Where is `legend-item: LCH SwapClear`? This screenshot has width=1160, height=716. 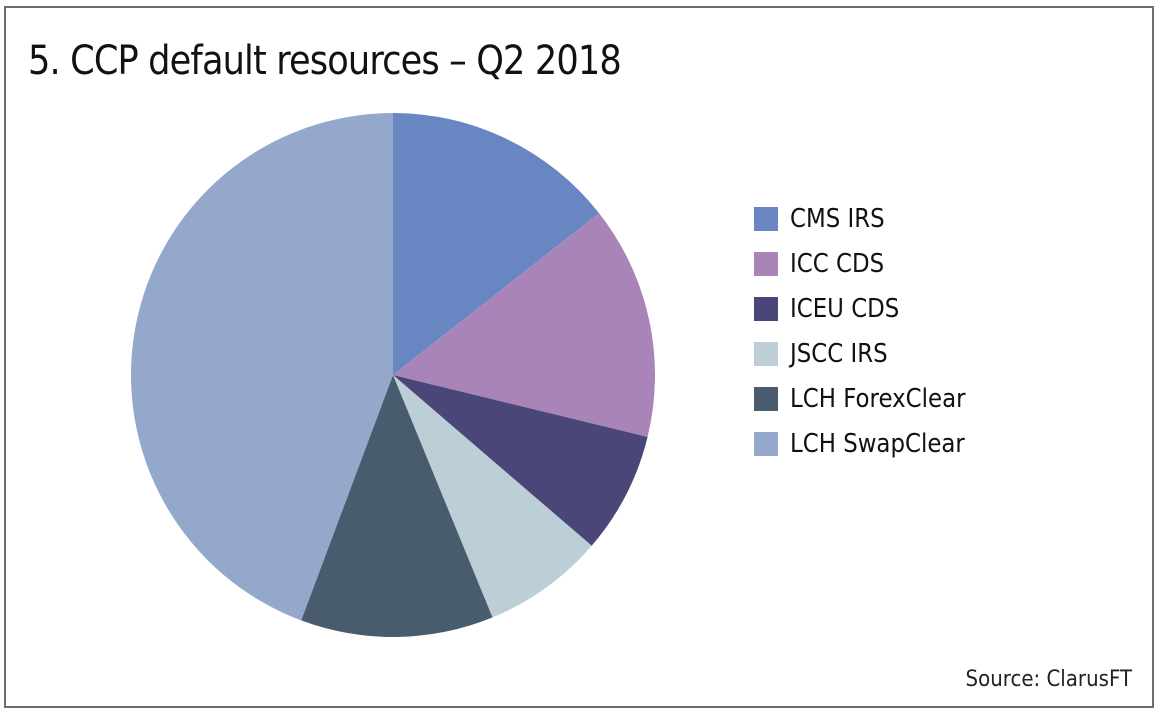
legend-item: LCH SwapClear is located at coordinates (871, 443).